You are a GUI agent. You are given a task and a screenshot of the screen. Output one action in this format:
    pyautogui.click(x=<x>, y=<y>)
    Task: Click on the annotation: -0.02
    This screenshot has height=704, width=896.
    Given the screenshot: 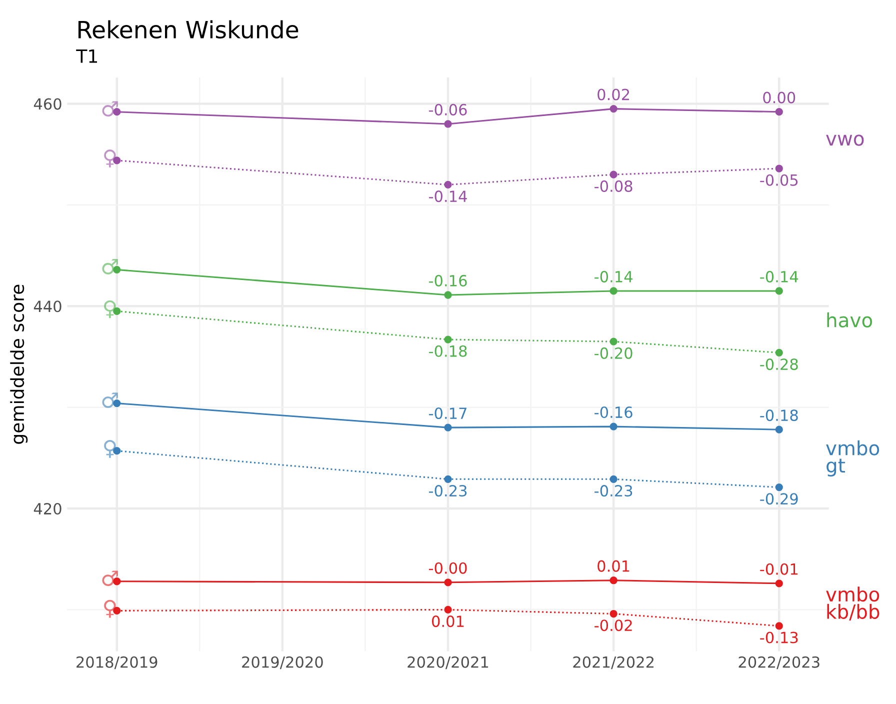 What is the action you would take?
    pyautogui.click(x=613, y=626)
    